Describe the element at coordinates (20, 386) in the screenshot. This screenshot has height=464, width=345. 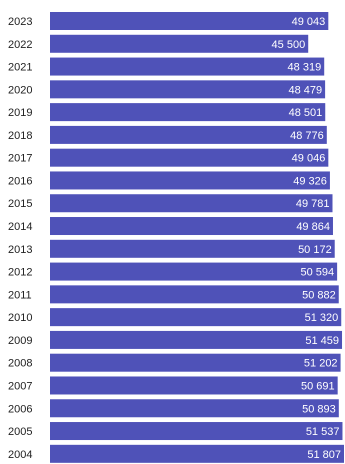
I see `category-label-2007: 2007` at that location.